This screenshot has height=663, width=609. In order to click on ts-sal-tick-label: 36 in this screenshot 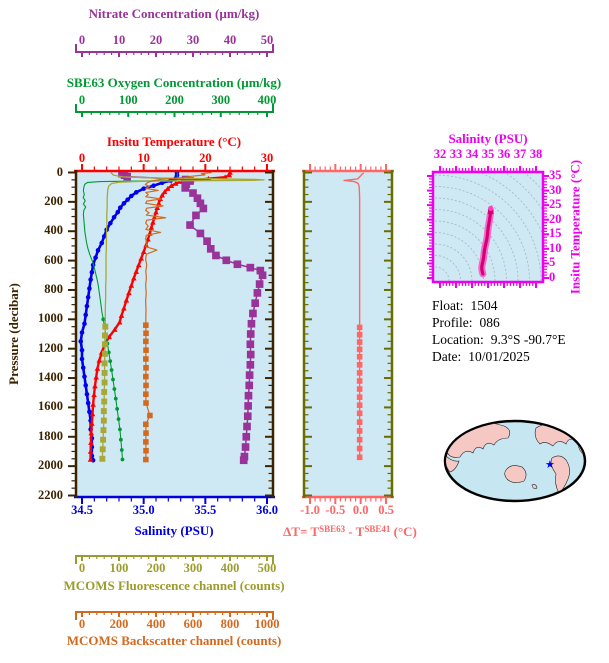, I will do `click(504, 154)`.